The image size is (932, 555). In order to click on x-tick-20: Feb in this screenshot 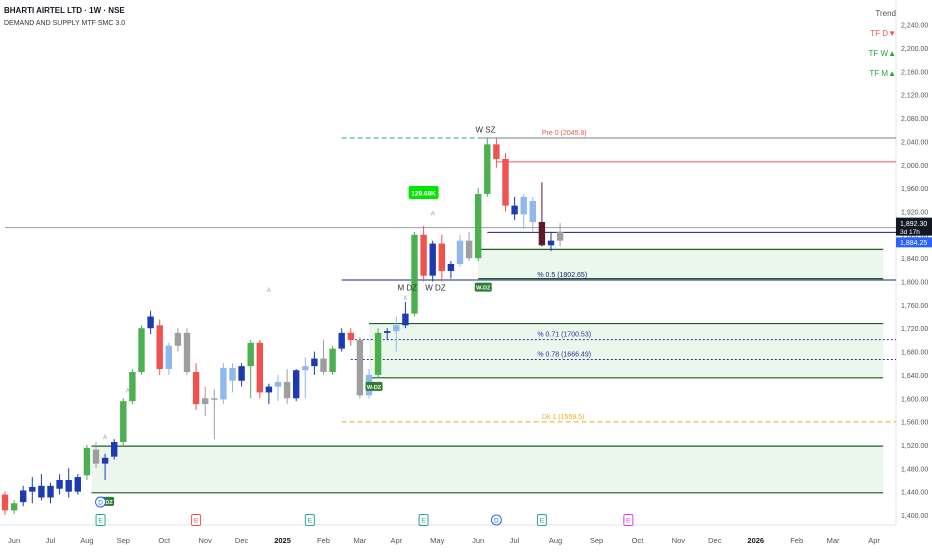, I will do `click(796, 540)`.